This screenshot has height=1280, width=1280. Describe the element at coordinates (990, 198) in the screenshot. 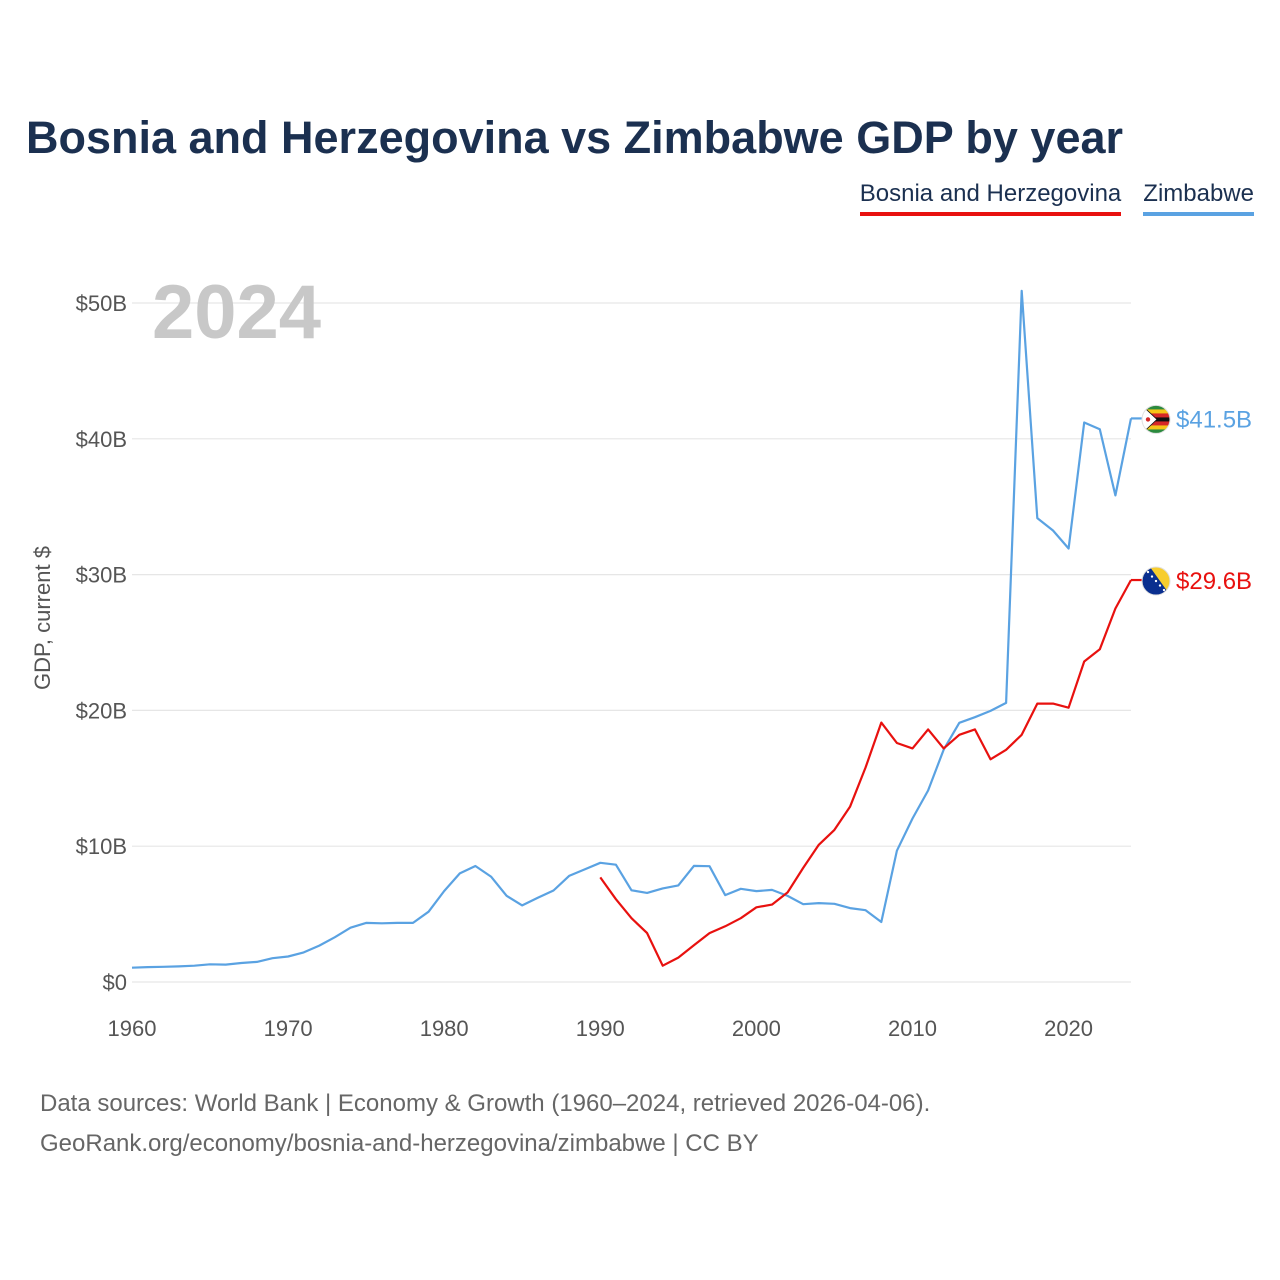

I see `legend-item-bosnia: Bosnia and Herzegovina` at that location.